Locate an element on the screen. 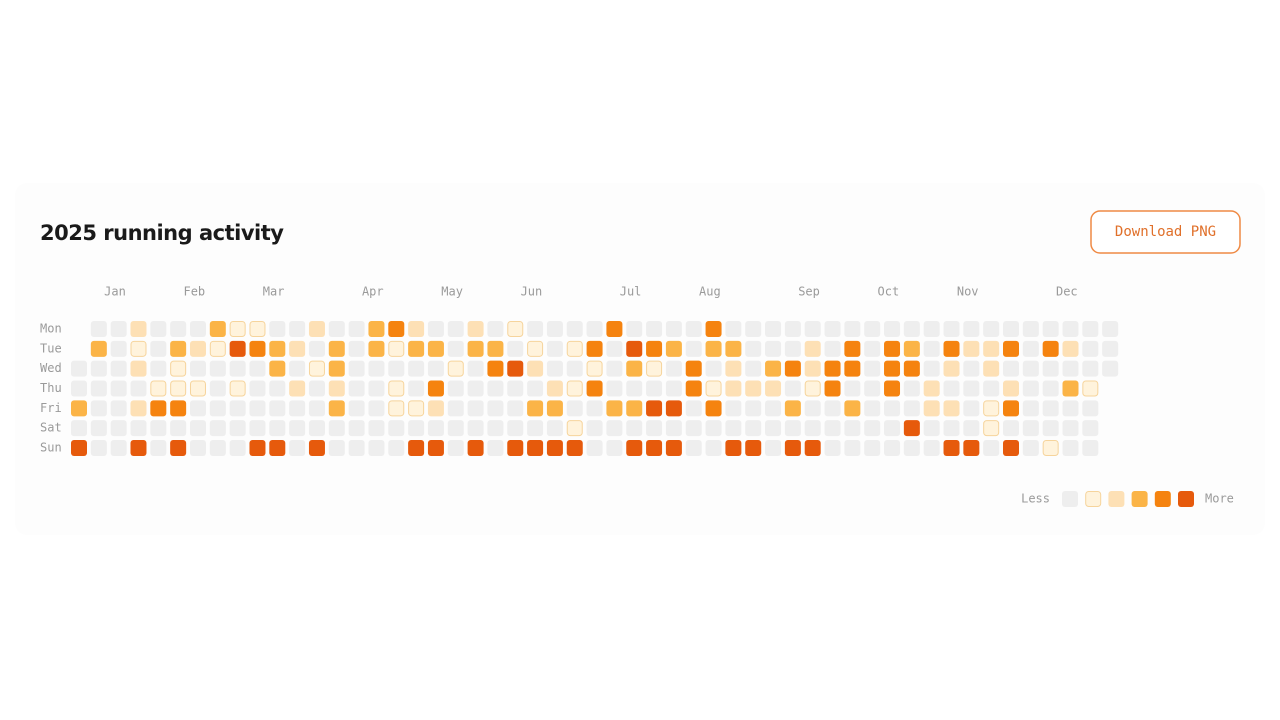 The image size is (1280, 720). button-frame is located at coordinates (1165, 232).